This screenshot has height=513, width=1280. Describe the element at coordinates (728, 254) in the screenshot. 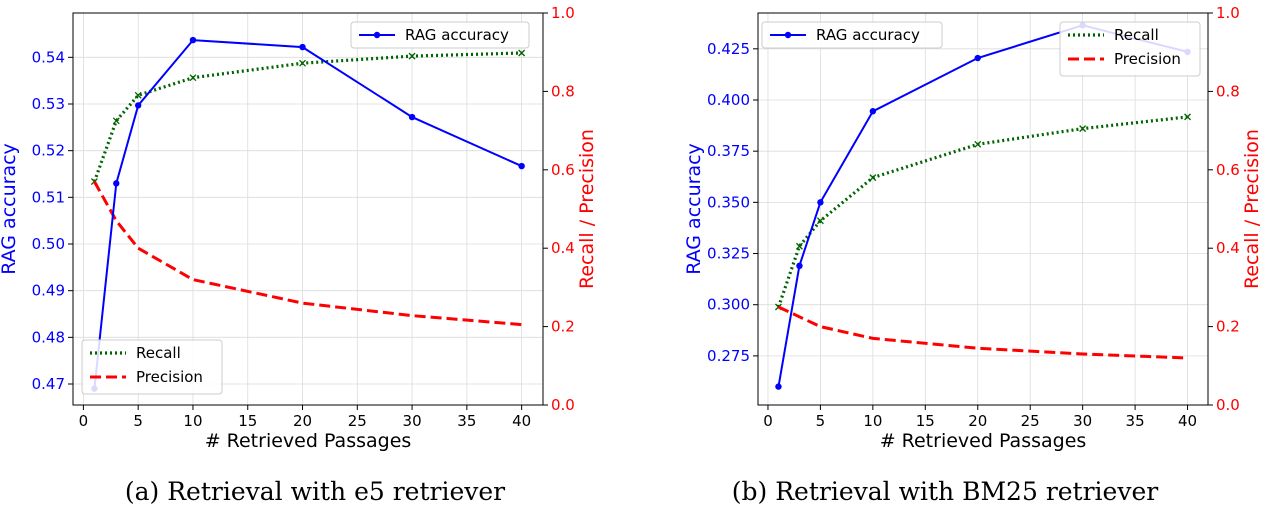

I see `y-left-tick-label: 0.325` at that location.